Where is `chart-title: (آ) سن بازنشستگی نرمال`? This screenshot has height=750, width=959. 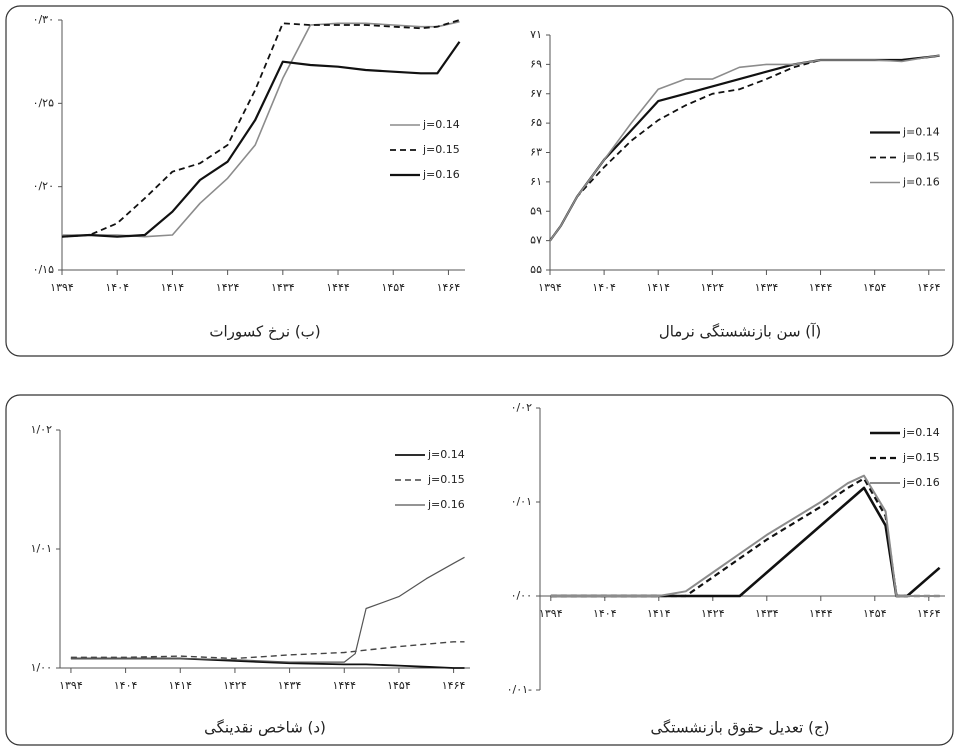 chart-title: (آ) سن بازنشستگی نرمال is located at coordinates (740, 332).